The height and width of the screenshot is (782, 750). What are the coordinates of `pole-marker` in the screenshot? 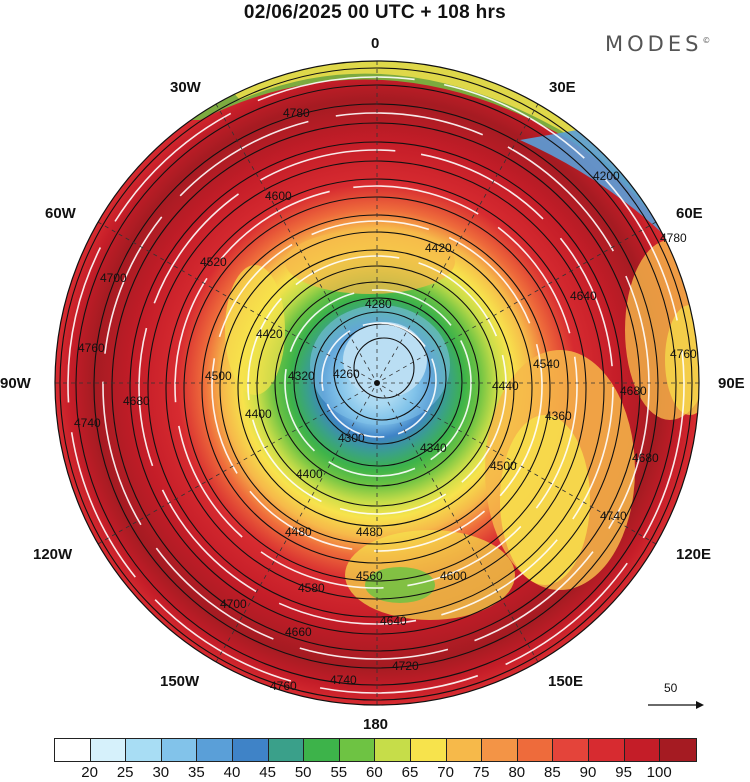 It's located at (377, 383).